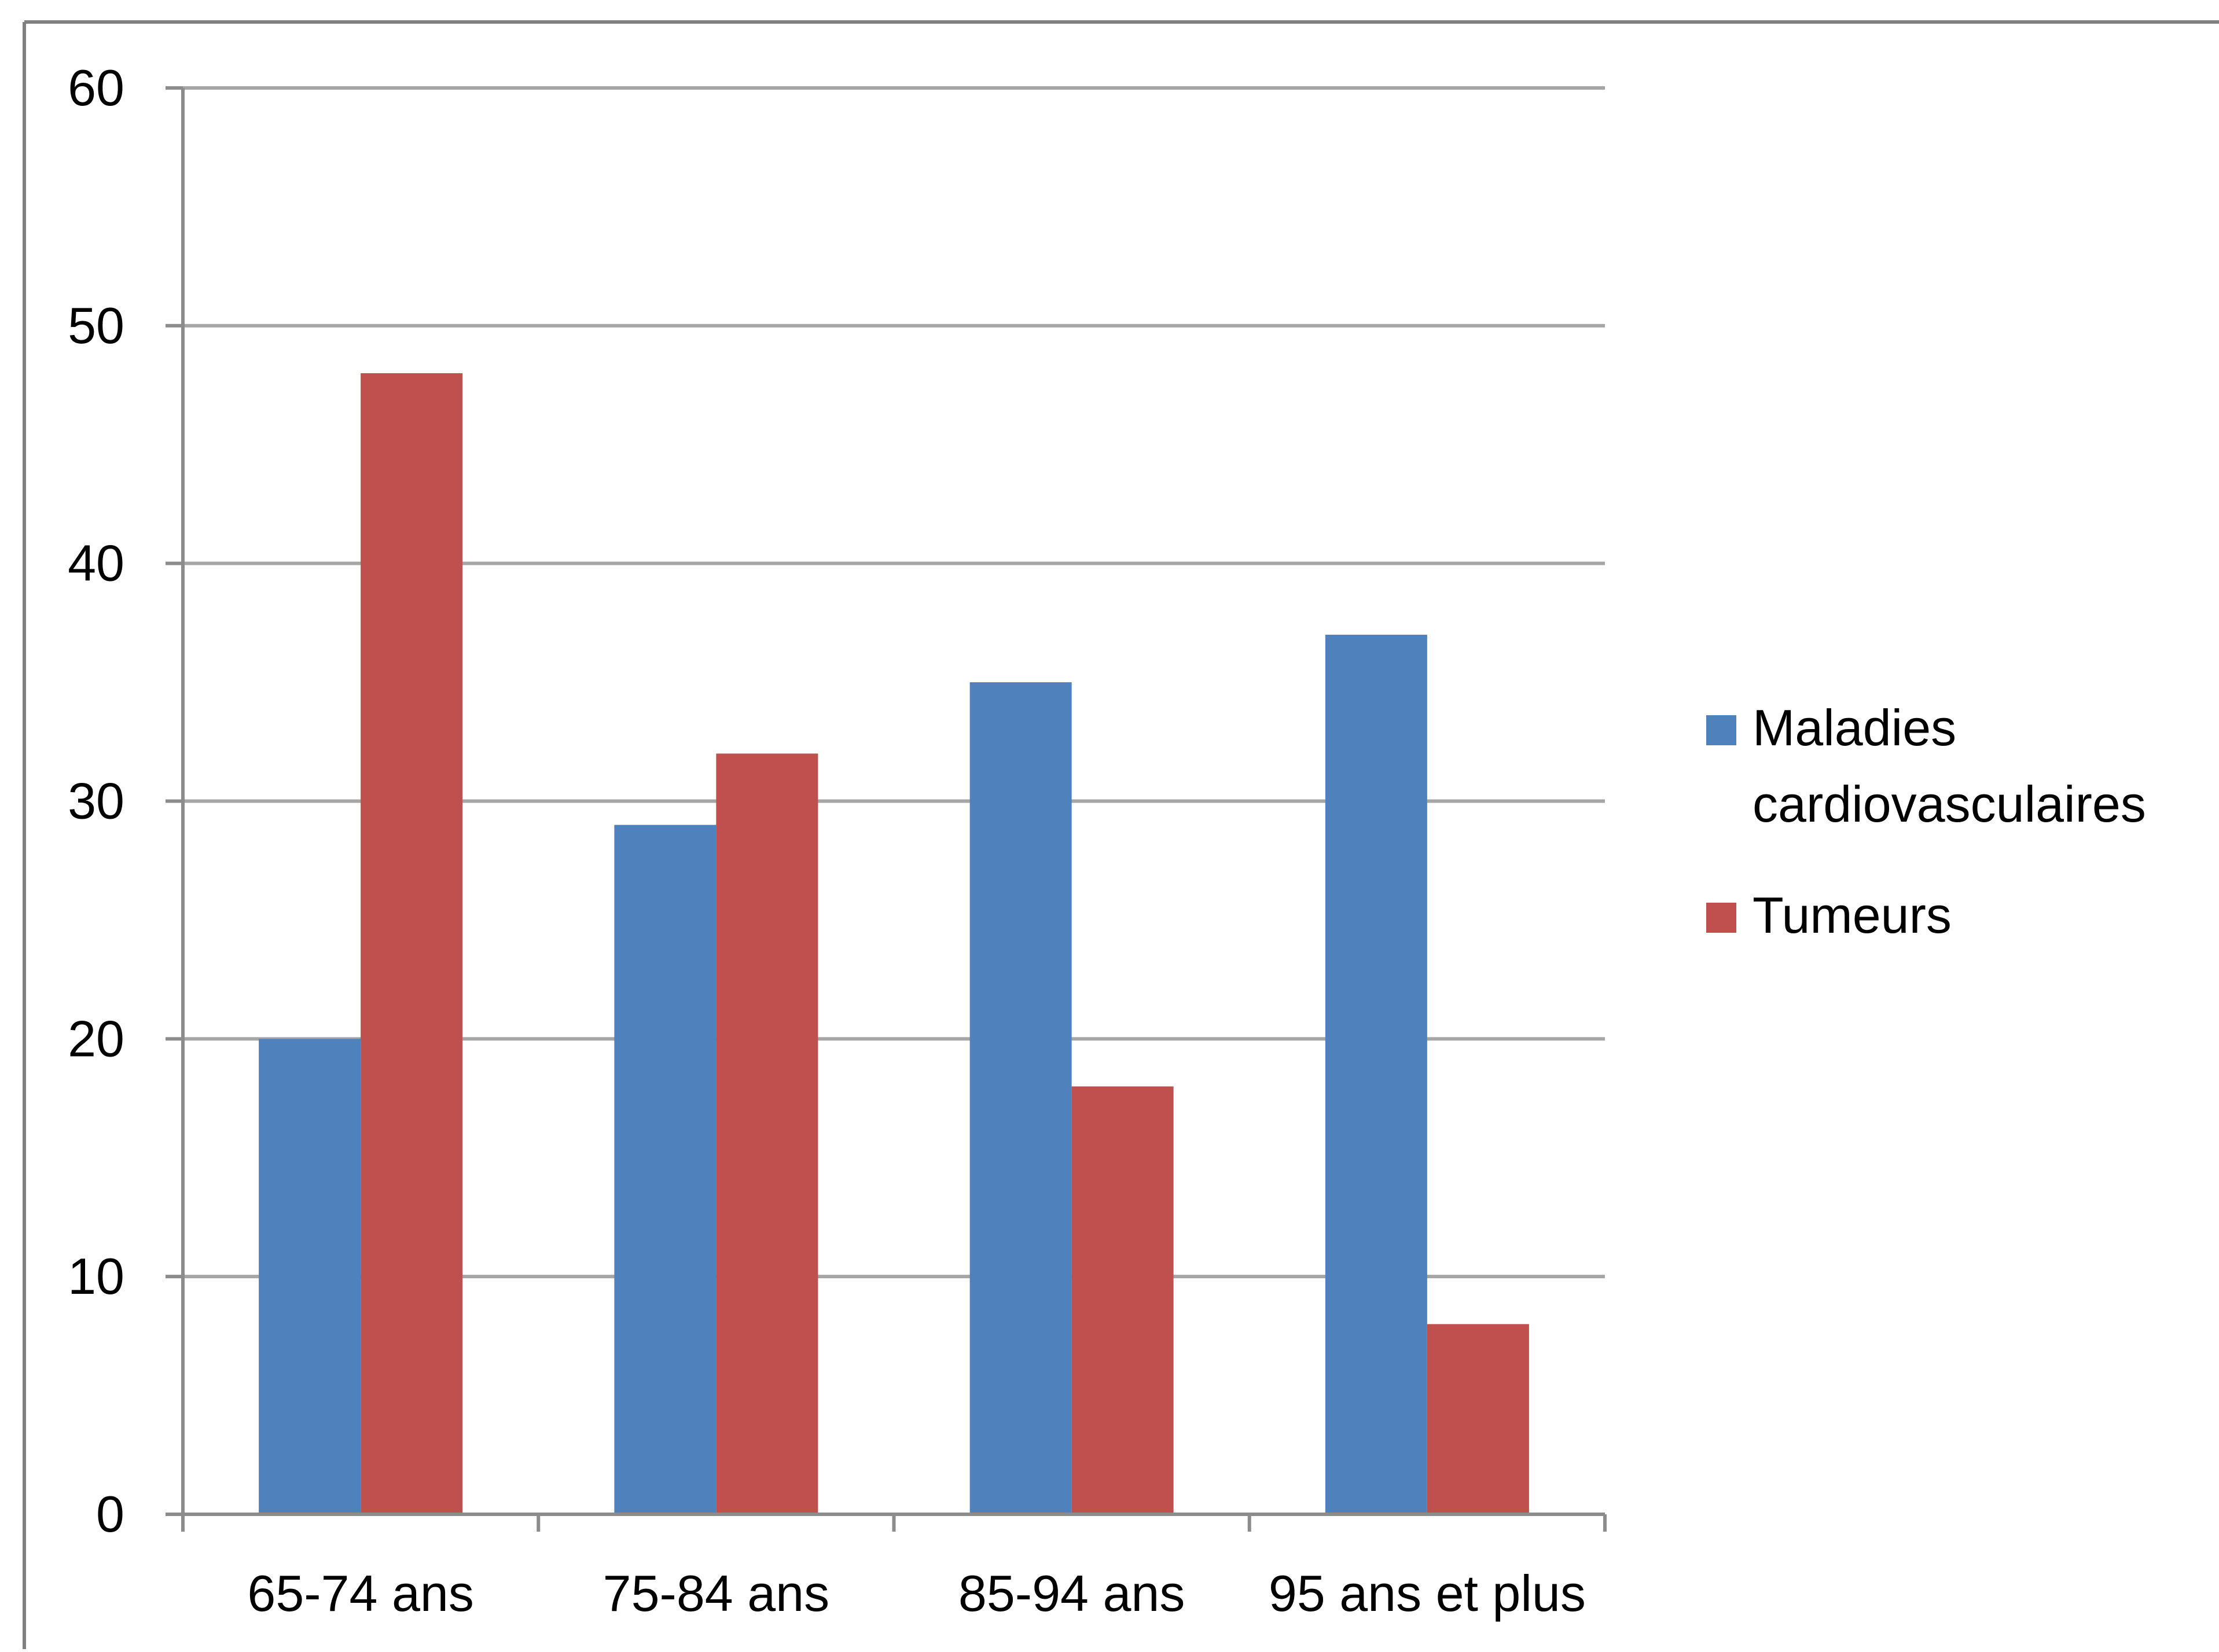  What do you see at coordinates (1721, 918) in the screenshot?
I see `legend-swatch-tumeurs` at bounding box center [1721, 918].